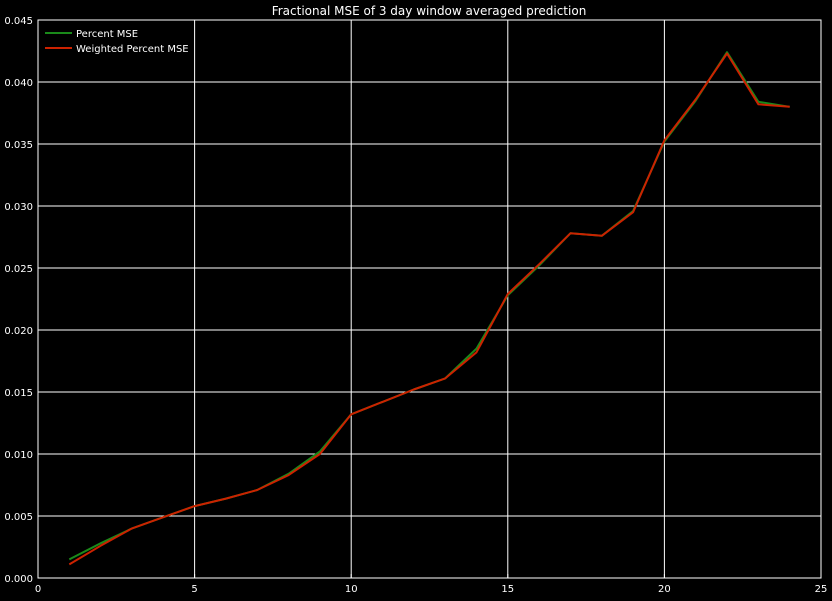 The image size is (832, 601). Describe the element at coordinates (18, 21) in the screenshot. I see `y-tick-label: 0.045` at that location.